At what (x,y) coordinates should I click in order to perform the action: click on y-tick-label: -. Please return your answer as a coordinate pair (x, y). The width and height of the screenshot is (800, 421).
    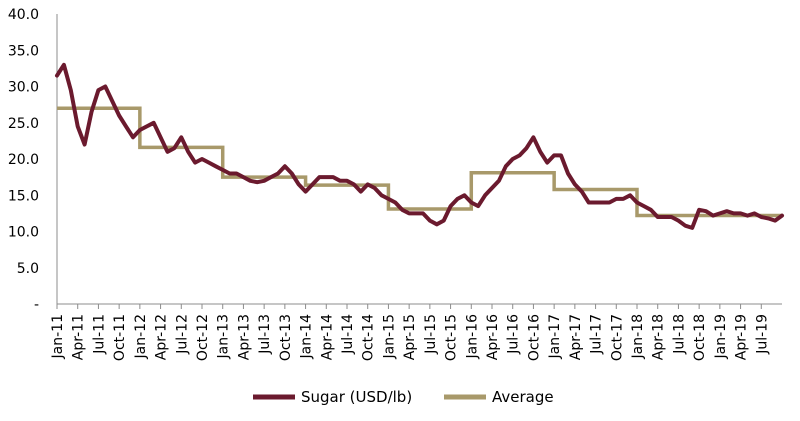
    Looking at the image, I should click on (36, 305).